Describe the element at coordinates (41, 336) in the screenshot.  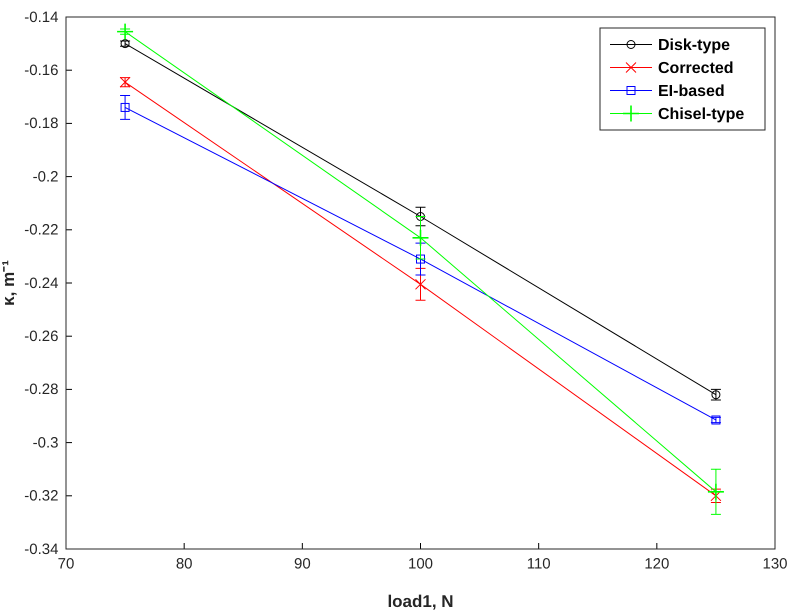
I see `y-tick-label: -0.26` at that location.